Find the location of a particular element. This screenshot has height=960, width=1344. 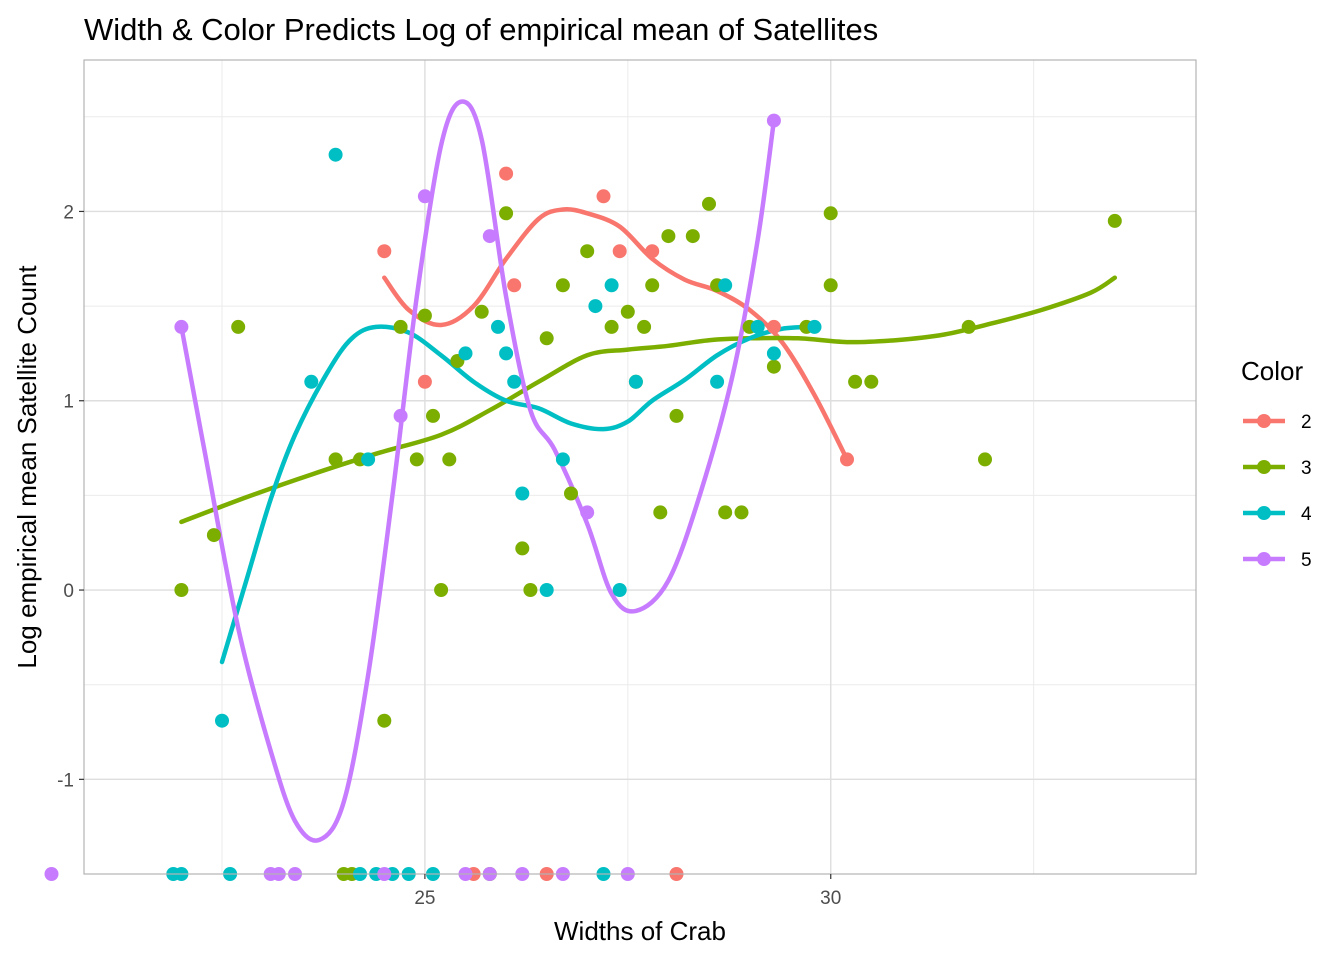

y-tick-label: 0 is located at coordinates (68, 591).